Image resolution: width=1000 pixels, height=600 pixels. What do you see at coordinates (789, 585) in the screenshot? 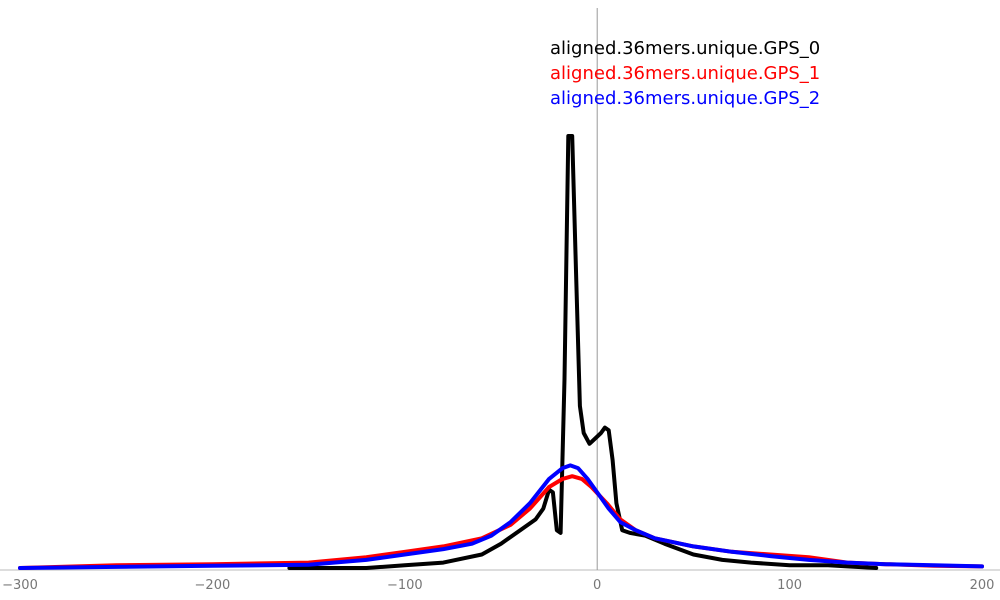
I see `x-tick-label: 100` at bounding box center [789, 585].